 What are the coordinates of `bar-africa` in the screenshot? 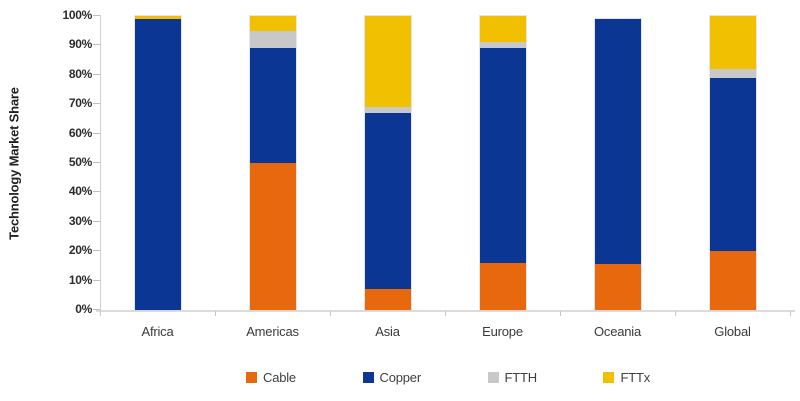 It's located at (157, 163).